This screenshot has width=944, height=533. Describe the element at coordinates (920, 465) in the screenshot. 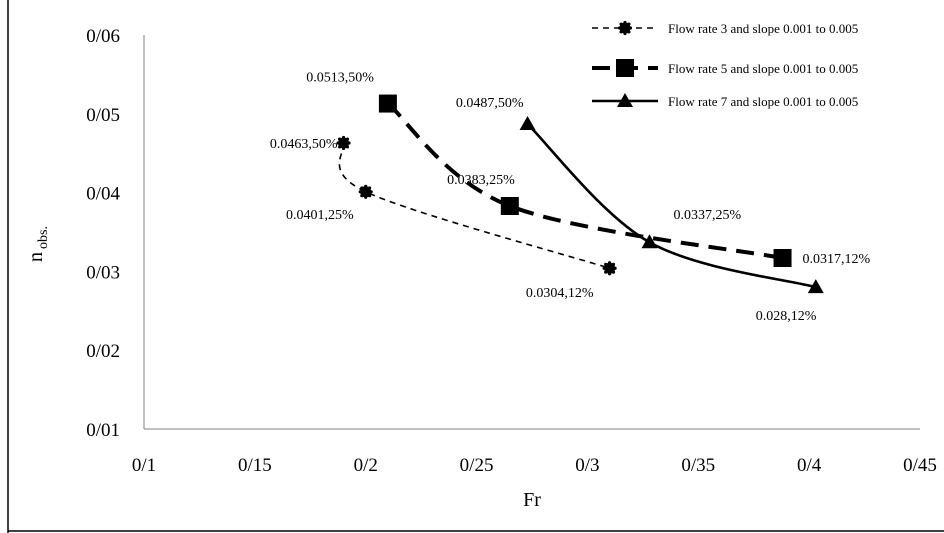

I see `x-tick-label: 0/45` at that location.